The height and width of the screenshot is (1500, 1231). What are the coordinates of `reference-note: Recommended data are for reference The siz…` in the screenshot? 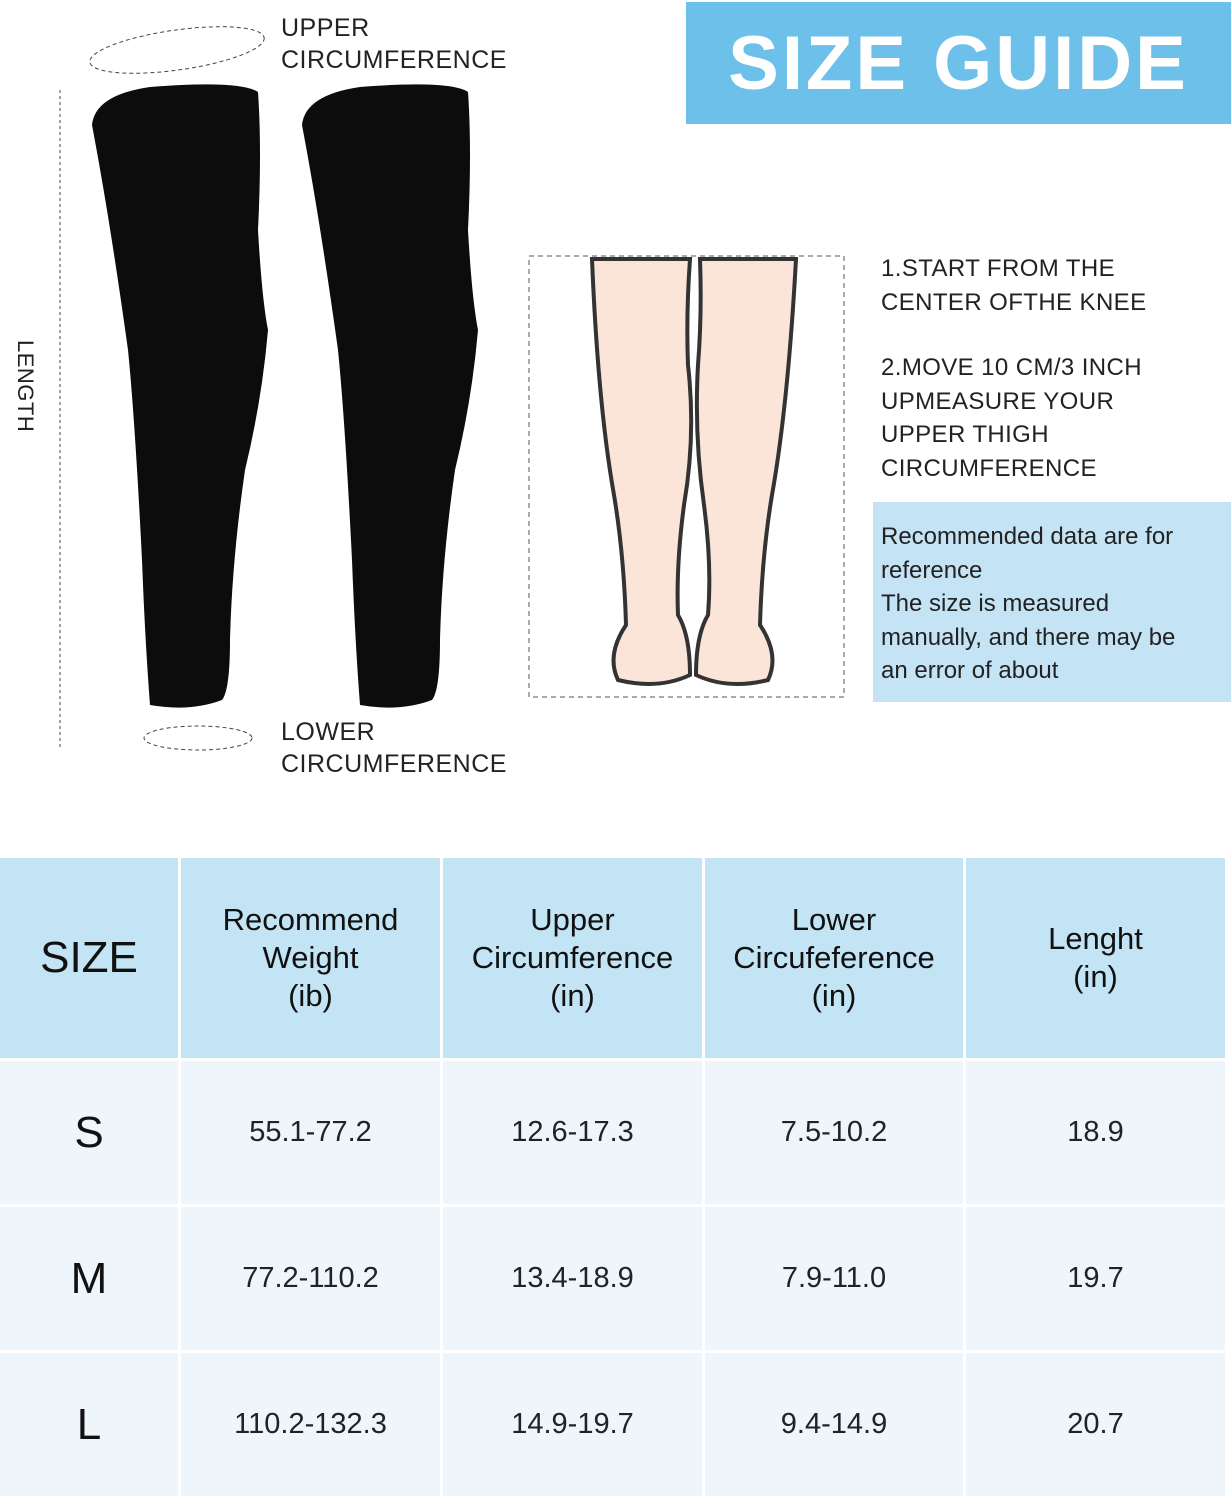 It's located at (1052, 602).